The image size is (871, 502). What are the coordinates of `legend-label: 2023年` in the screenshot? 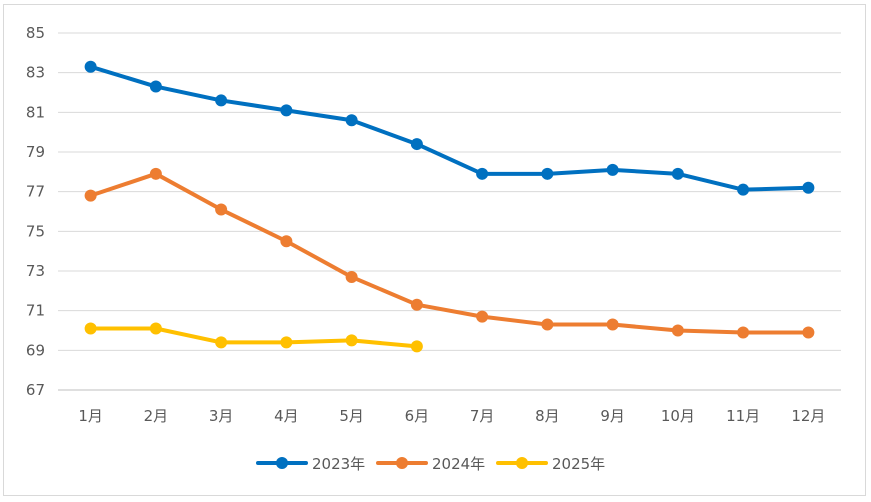 It's located at (338, 464).